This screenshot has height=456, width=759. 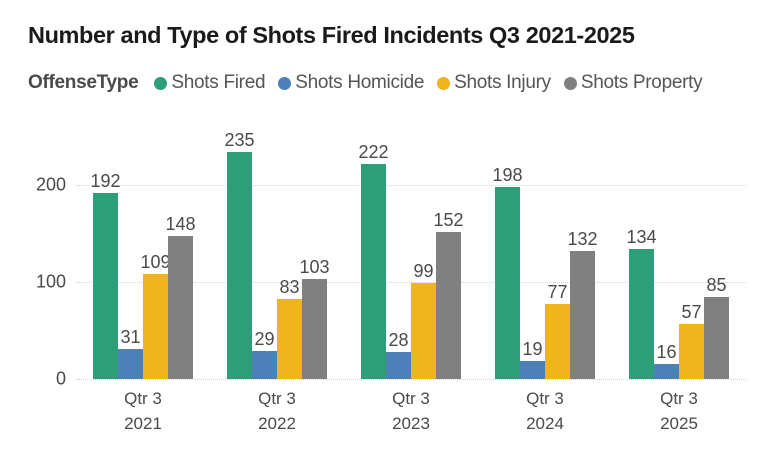 What do you see at coordinates (83, 82) in the screenshot?
I see `legend-title: OffenseType` at bounding box center [83, 82].